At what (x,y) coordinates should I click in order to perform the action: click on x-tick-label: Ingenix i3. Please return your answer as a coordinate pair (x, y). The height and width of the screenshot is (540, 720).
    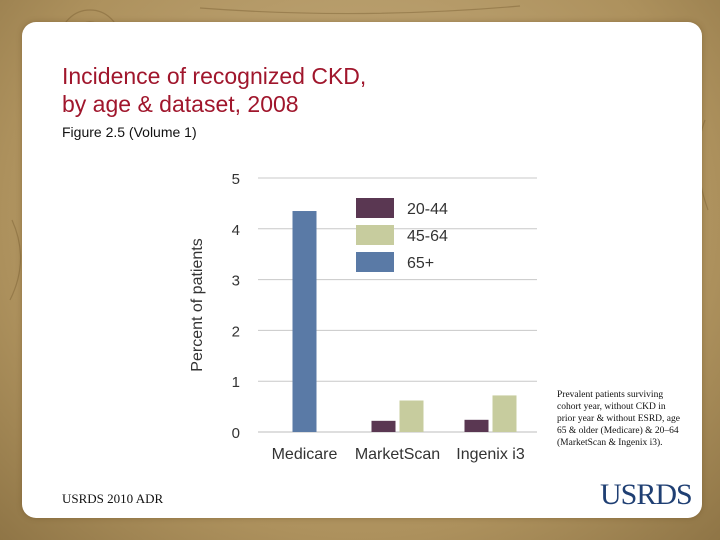
    Looking at the image, I should click on (490, 454).